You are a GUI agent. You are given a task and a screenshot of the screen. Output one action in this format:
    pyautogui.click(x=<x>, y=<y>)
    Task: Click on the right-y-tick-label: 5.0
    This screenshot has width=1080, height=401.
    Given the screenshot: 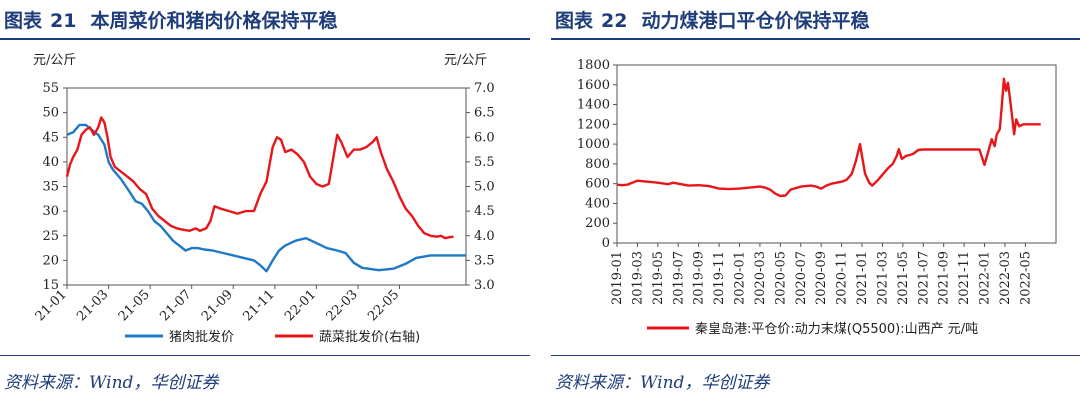 What is the action you would take?
    pyautogui.click(x=484, y=187)
    